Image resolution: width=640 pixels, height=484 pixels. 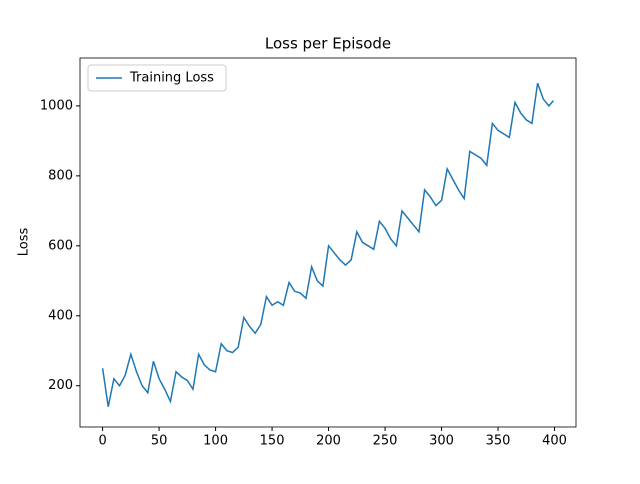 I want to click on y-tick-label: 200, so click(x=60, y=385).